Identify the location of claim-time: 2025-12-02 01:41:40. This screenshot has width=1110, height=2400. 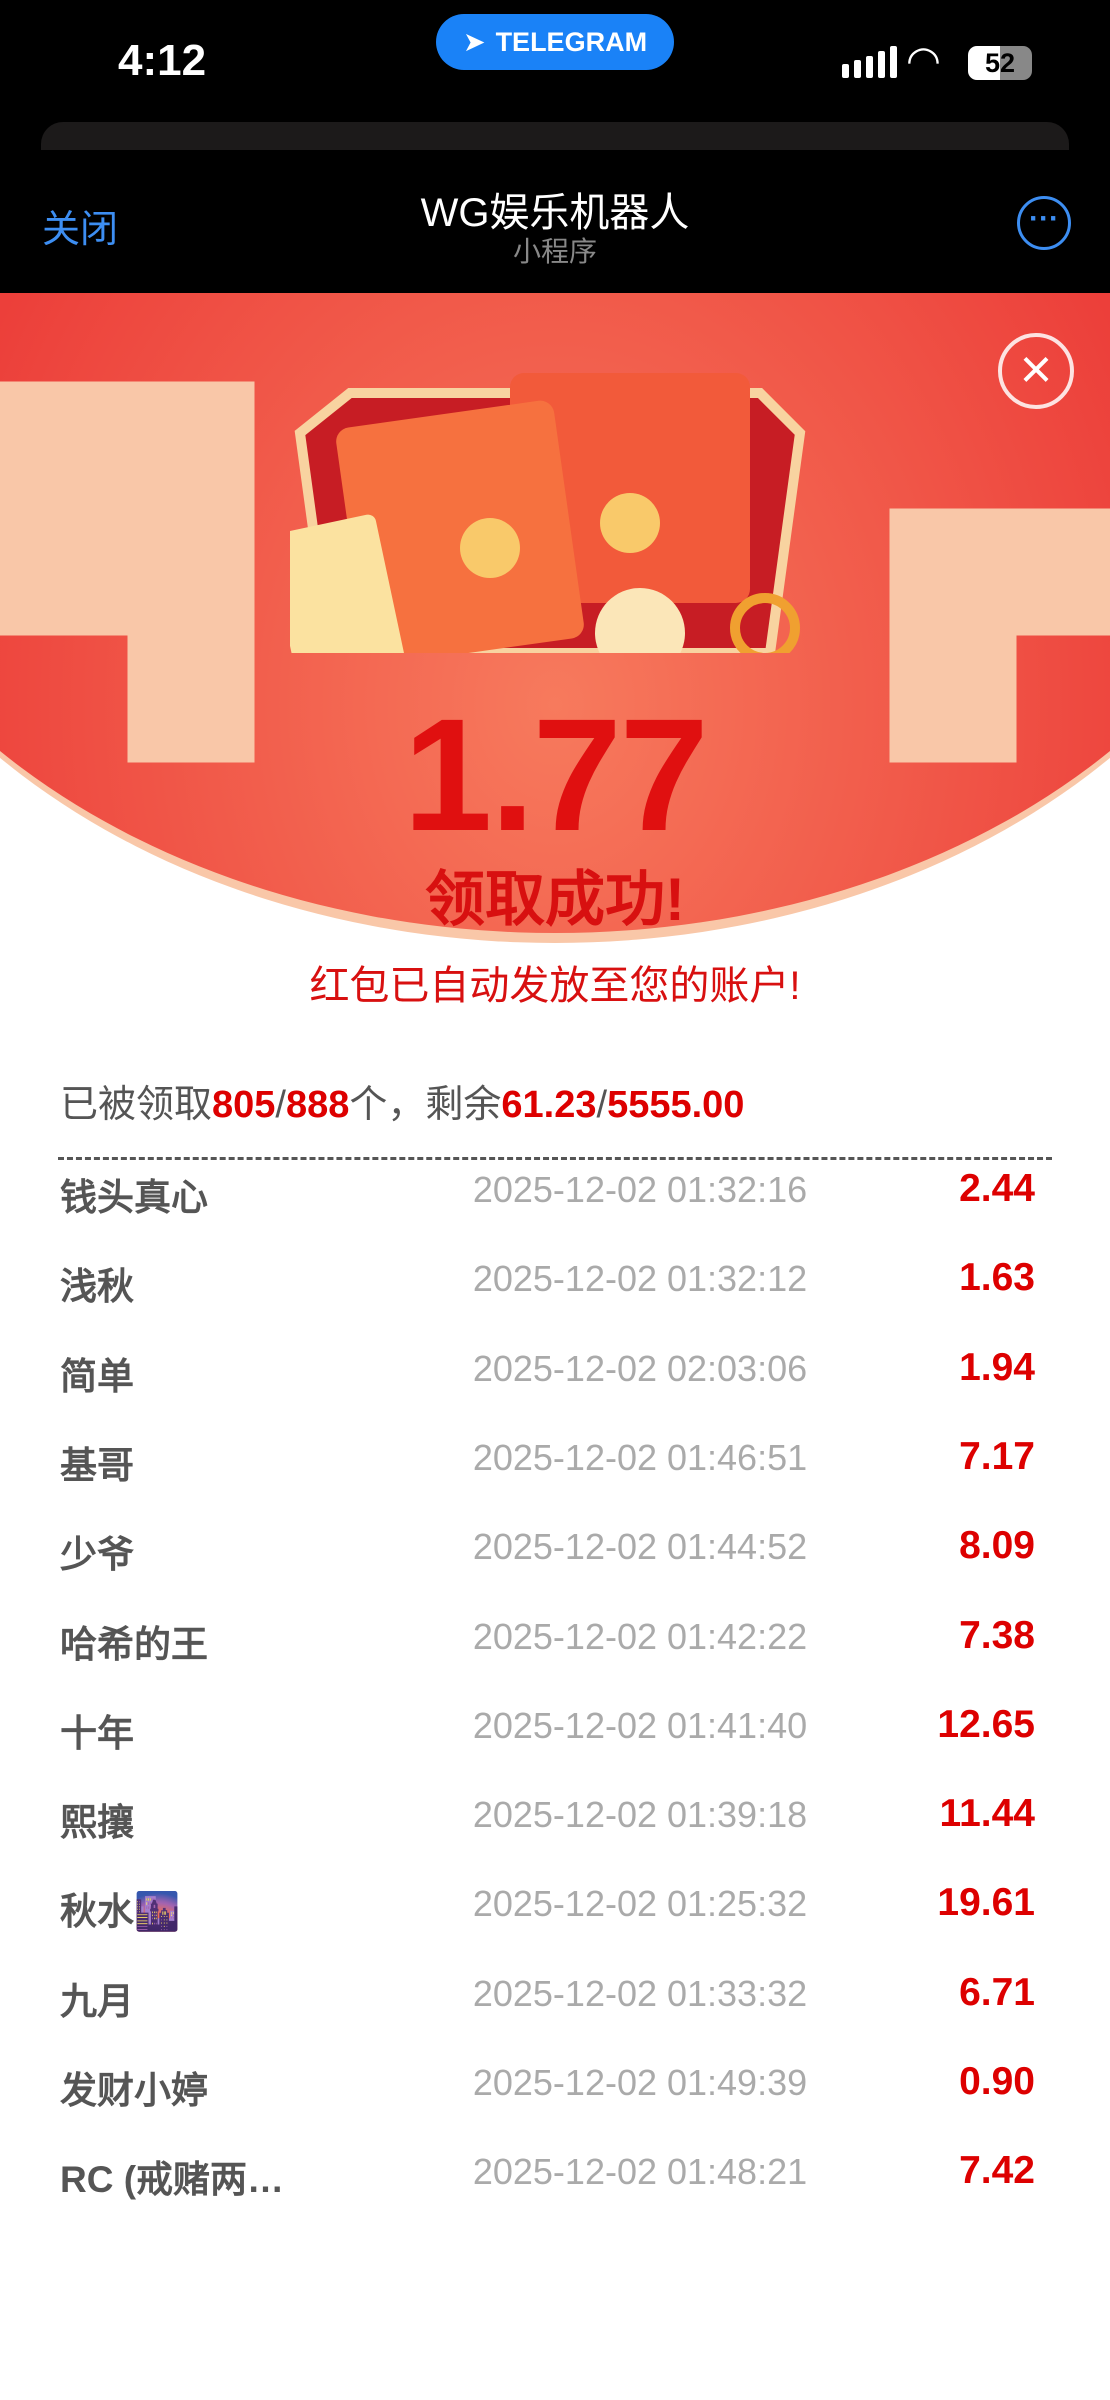
(640, 1725).